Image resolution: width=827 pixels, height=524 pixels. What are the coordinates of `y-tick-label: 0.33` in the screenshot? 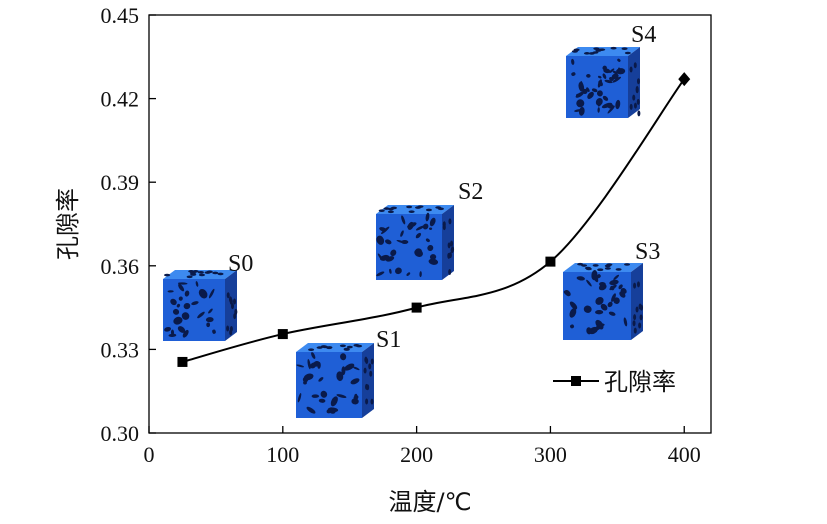 It's located at (120, 349).